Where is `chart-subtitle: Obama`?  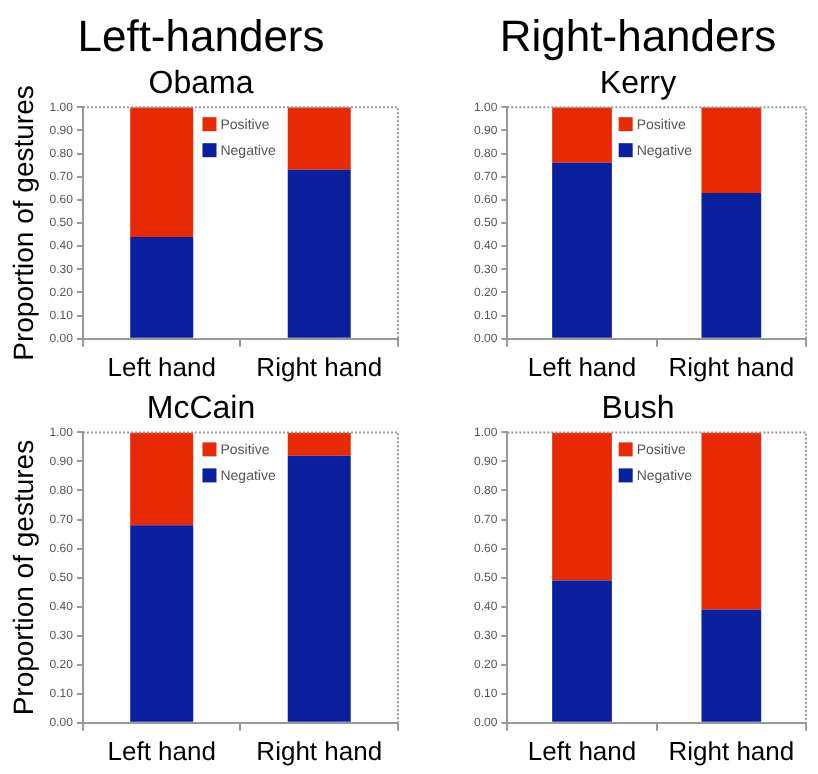
chart-subtitle: Obama is located at coordinates (201, 83).